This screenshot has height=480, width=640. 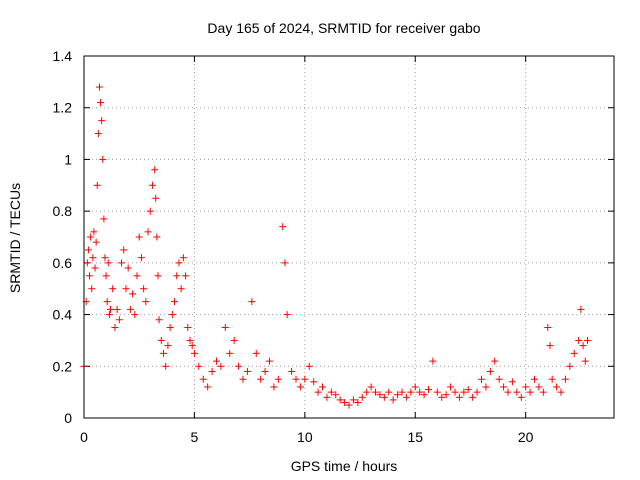 I want to click on y-tick-label: 0.8, so click(x=63, y=211).